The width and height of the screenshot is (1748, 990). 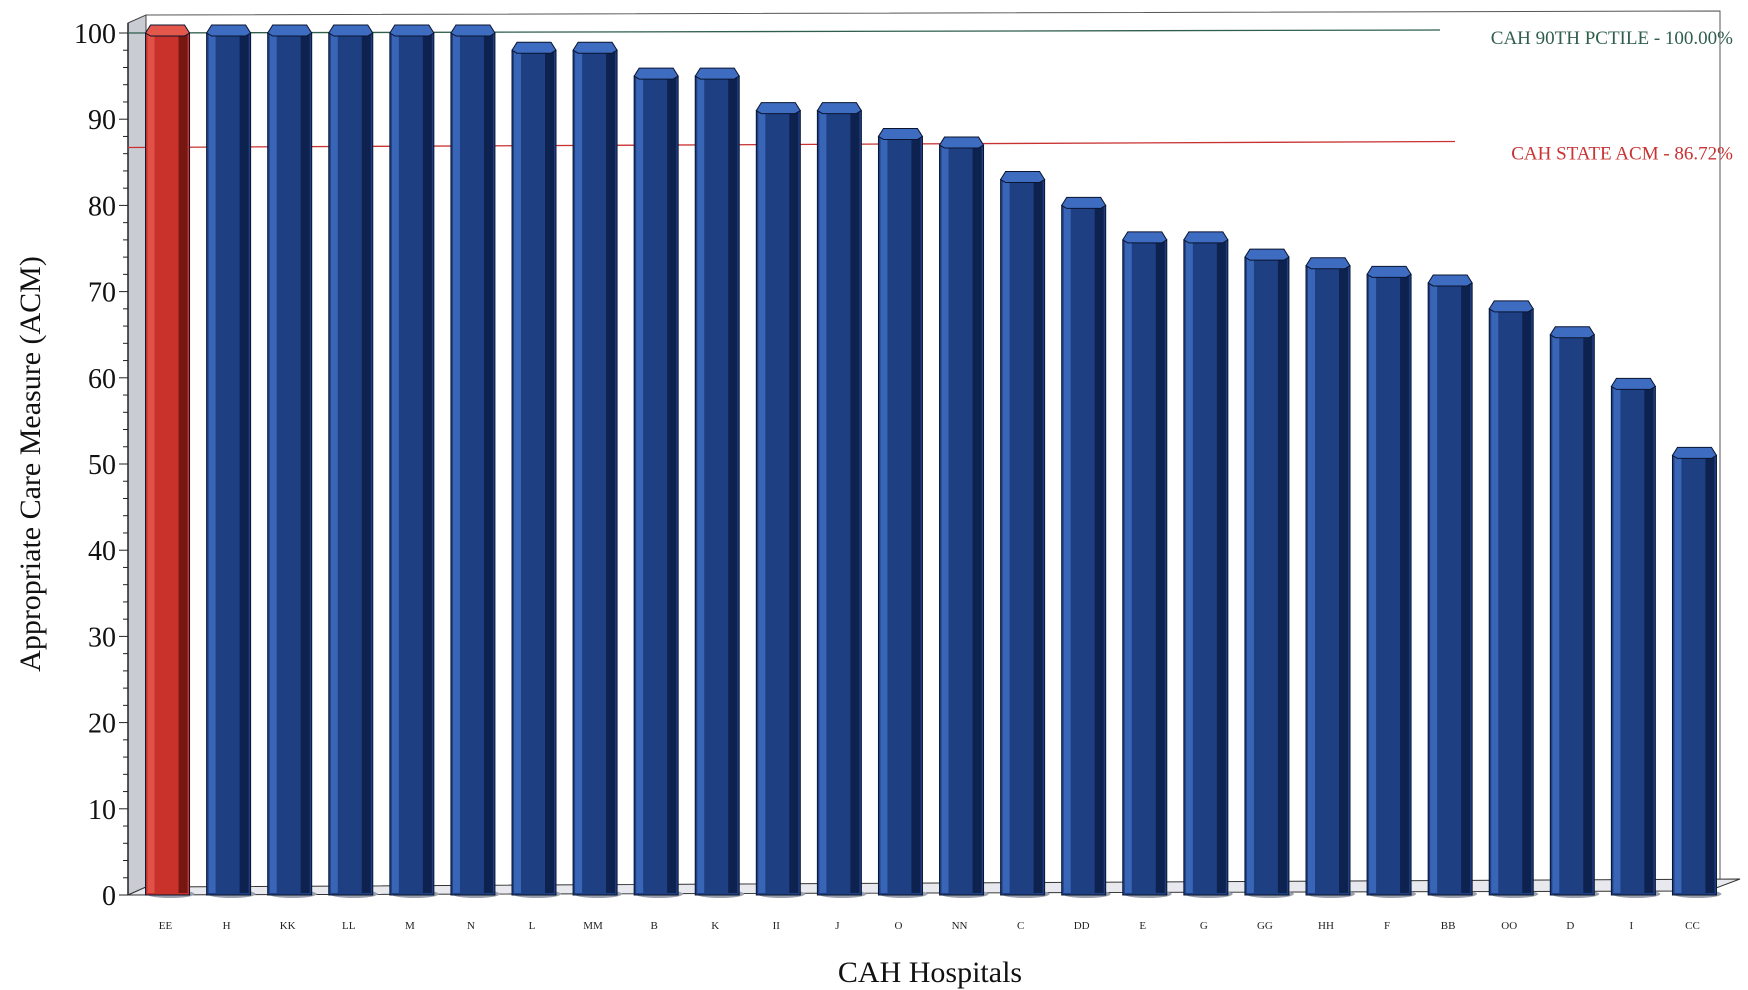 What do you see at coordinates (227, 926) in the screenshot?
I see `x-tick-label: H` at bounding box center [227, 926].